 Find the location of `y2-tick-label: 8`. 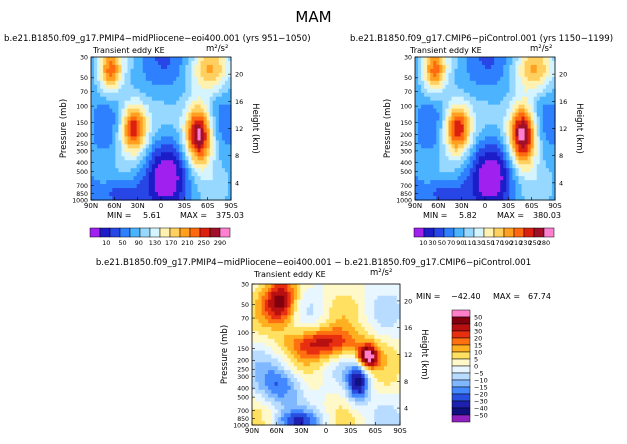

y2-tick-label: 8 is located at coordinates (237, 156).